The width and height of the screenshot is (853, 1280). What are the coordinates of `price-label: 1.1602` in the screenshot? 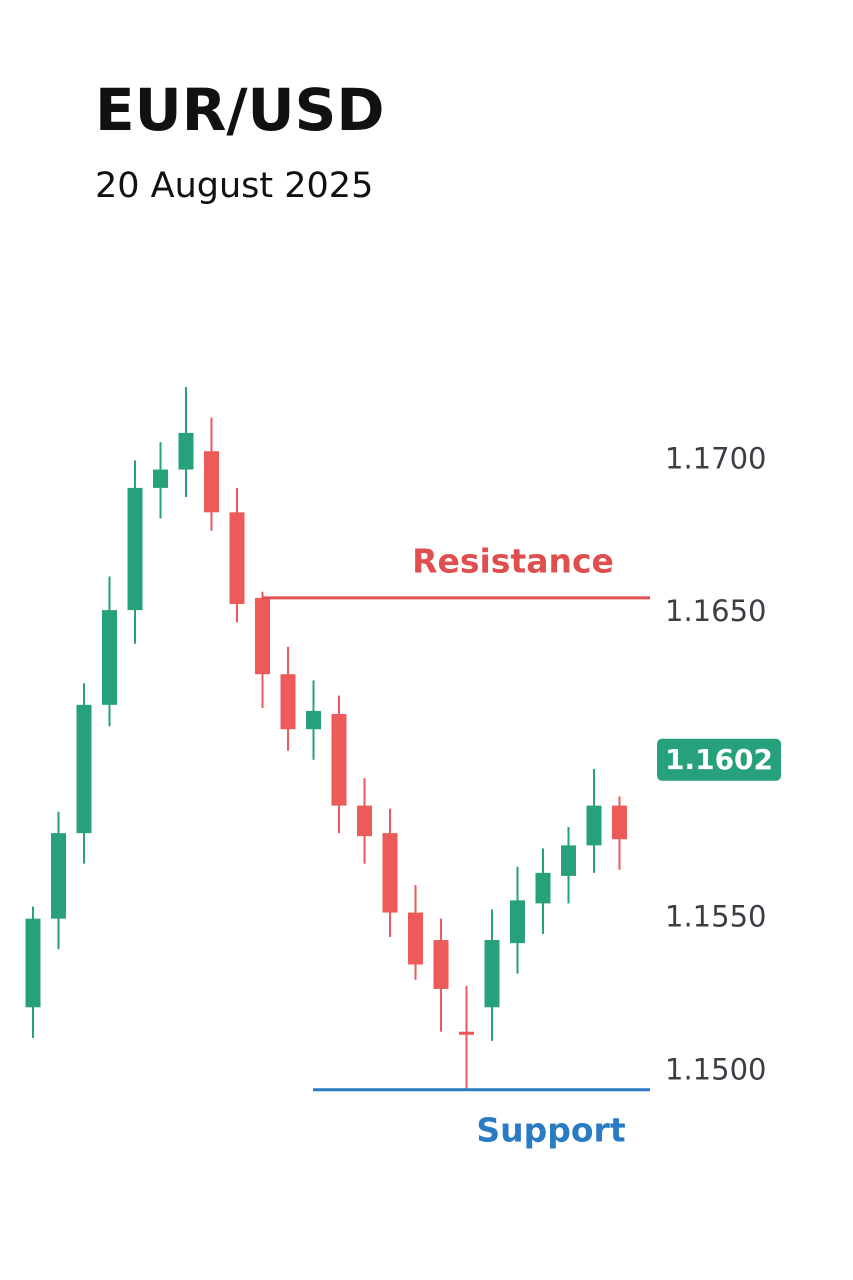 It's located at (719, 759).